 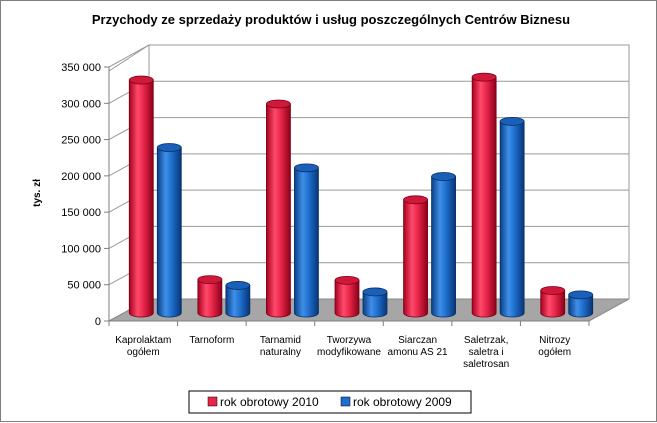 I want to click on category-label-1: Tarnoform, so click(x=211, y=340).